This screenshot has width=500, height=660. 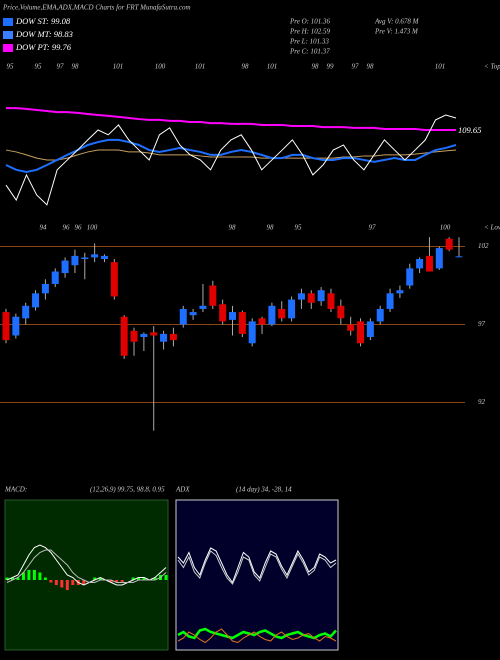 I want to click on panel-label: < Tops, so click(x=492, y=67).